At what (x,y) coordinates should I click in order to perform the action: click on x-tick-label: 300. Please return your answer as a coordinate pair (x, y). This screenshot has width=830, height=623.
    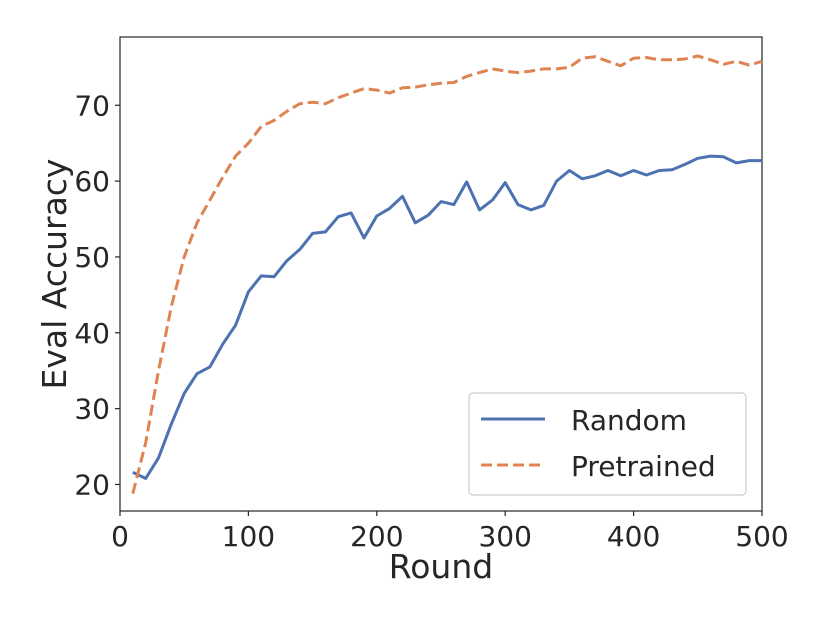
    Looking at the image, I should click on (504, 536).